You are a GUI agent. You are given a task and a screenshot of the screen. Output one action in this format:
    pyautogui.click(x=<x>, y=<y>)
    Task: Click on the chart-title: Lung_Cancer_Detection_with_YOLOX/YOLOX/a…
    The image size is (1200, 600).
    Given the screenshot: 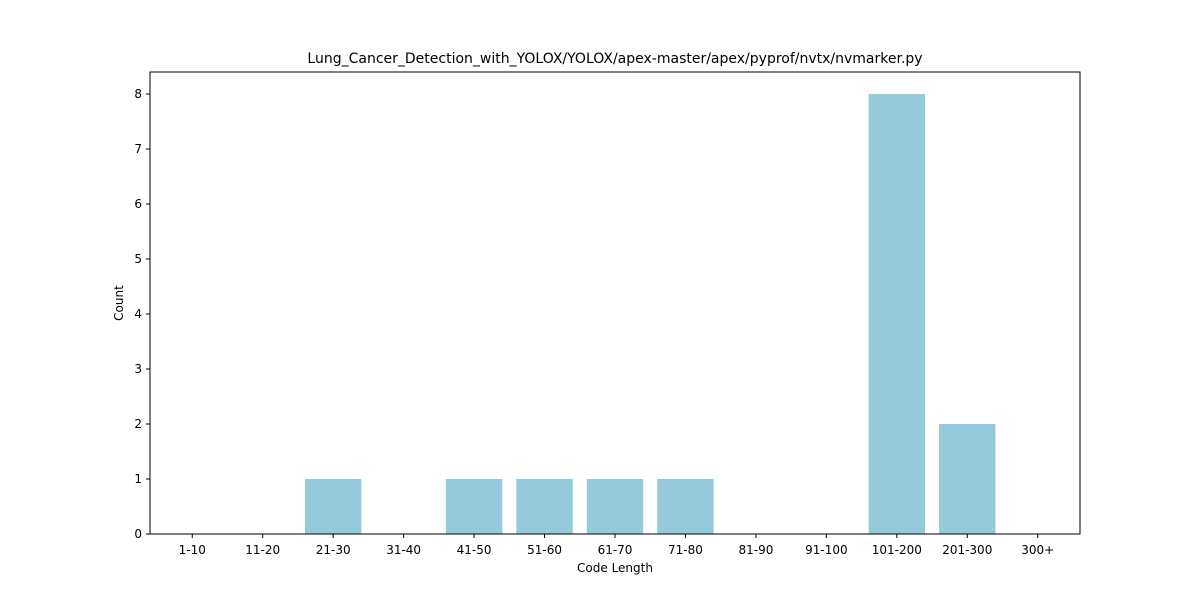 What is the action you would take?
    pyautogui.click(x=614, y=59)
    